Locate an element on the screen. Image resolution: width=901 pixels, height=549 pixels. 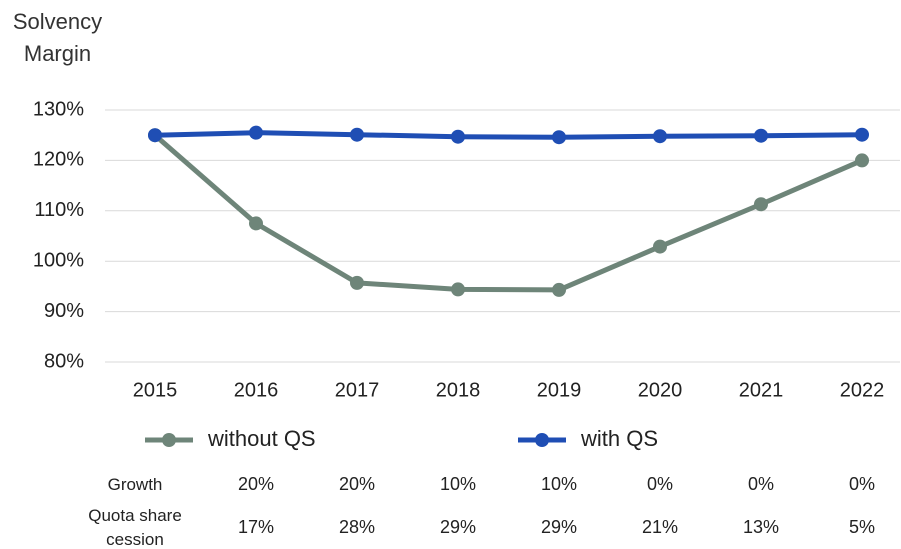
row-label: Quota share cession is located at coordinates (135, 527).